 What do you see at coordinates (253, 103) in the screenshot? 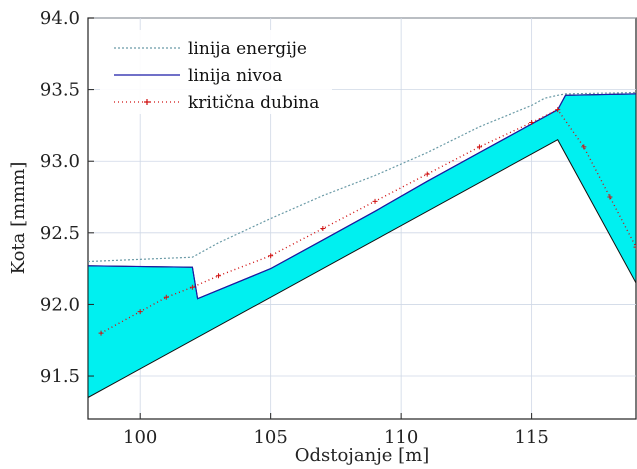
I see `legend-label-critical: kritična dubina` at bounding box center [253, 103].